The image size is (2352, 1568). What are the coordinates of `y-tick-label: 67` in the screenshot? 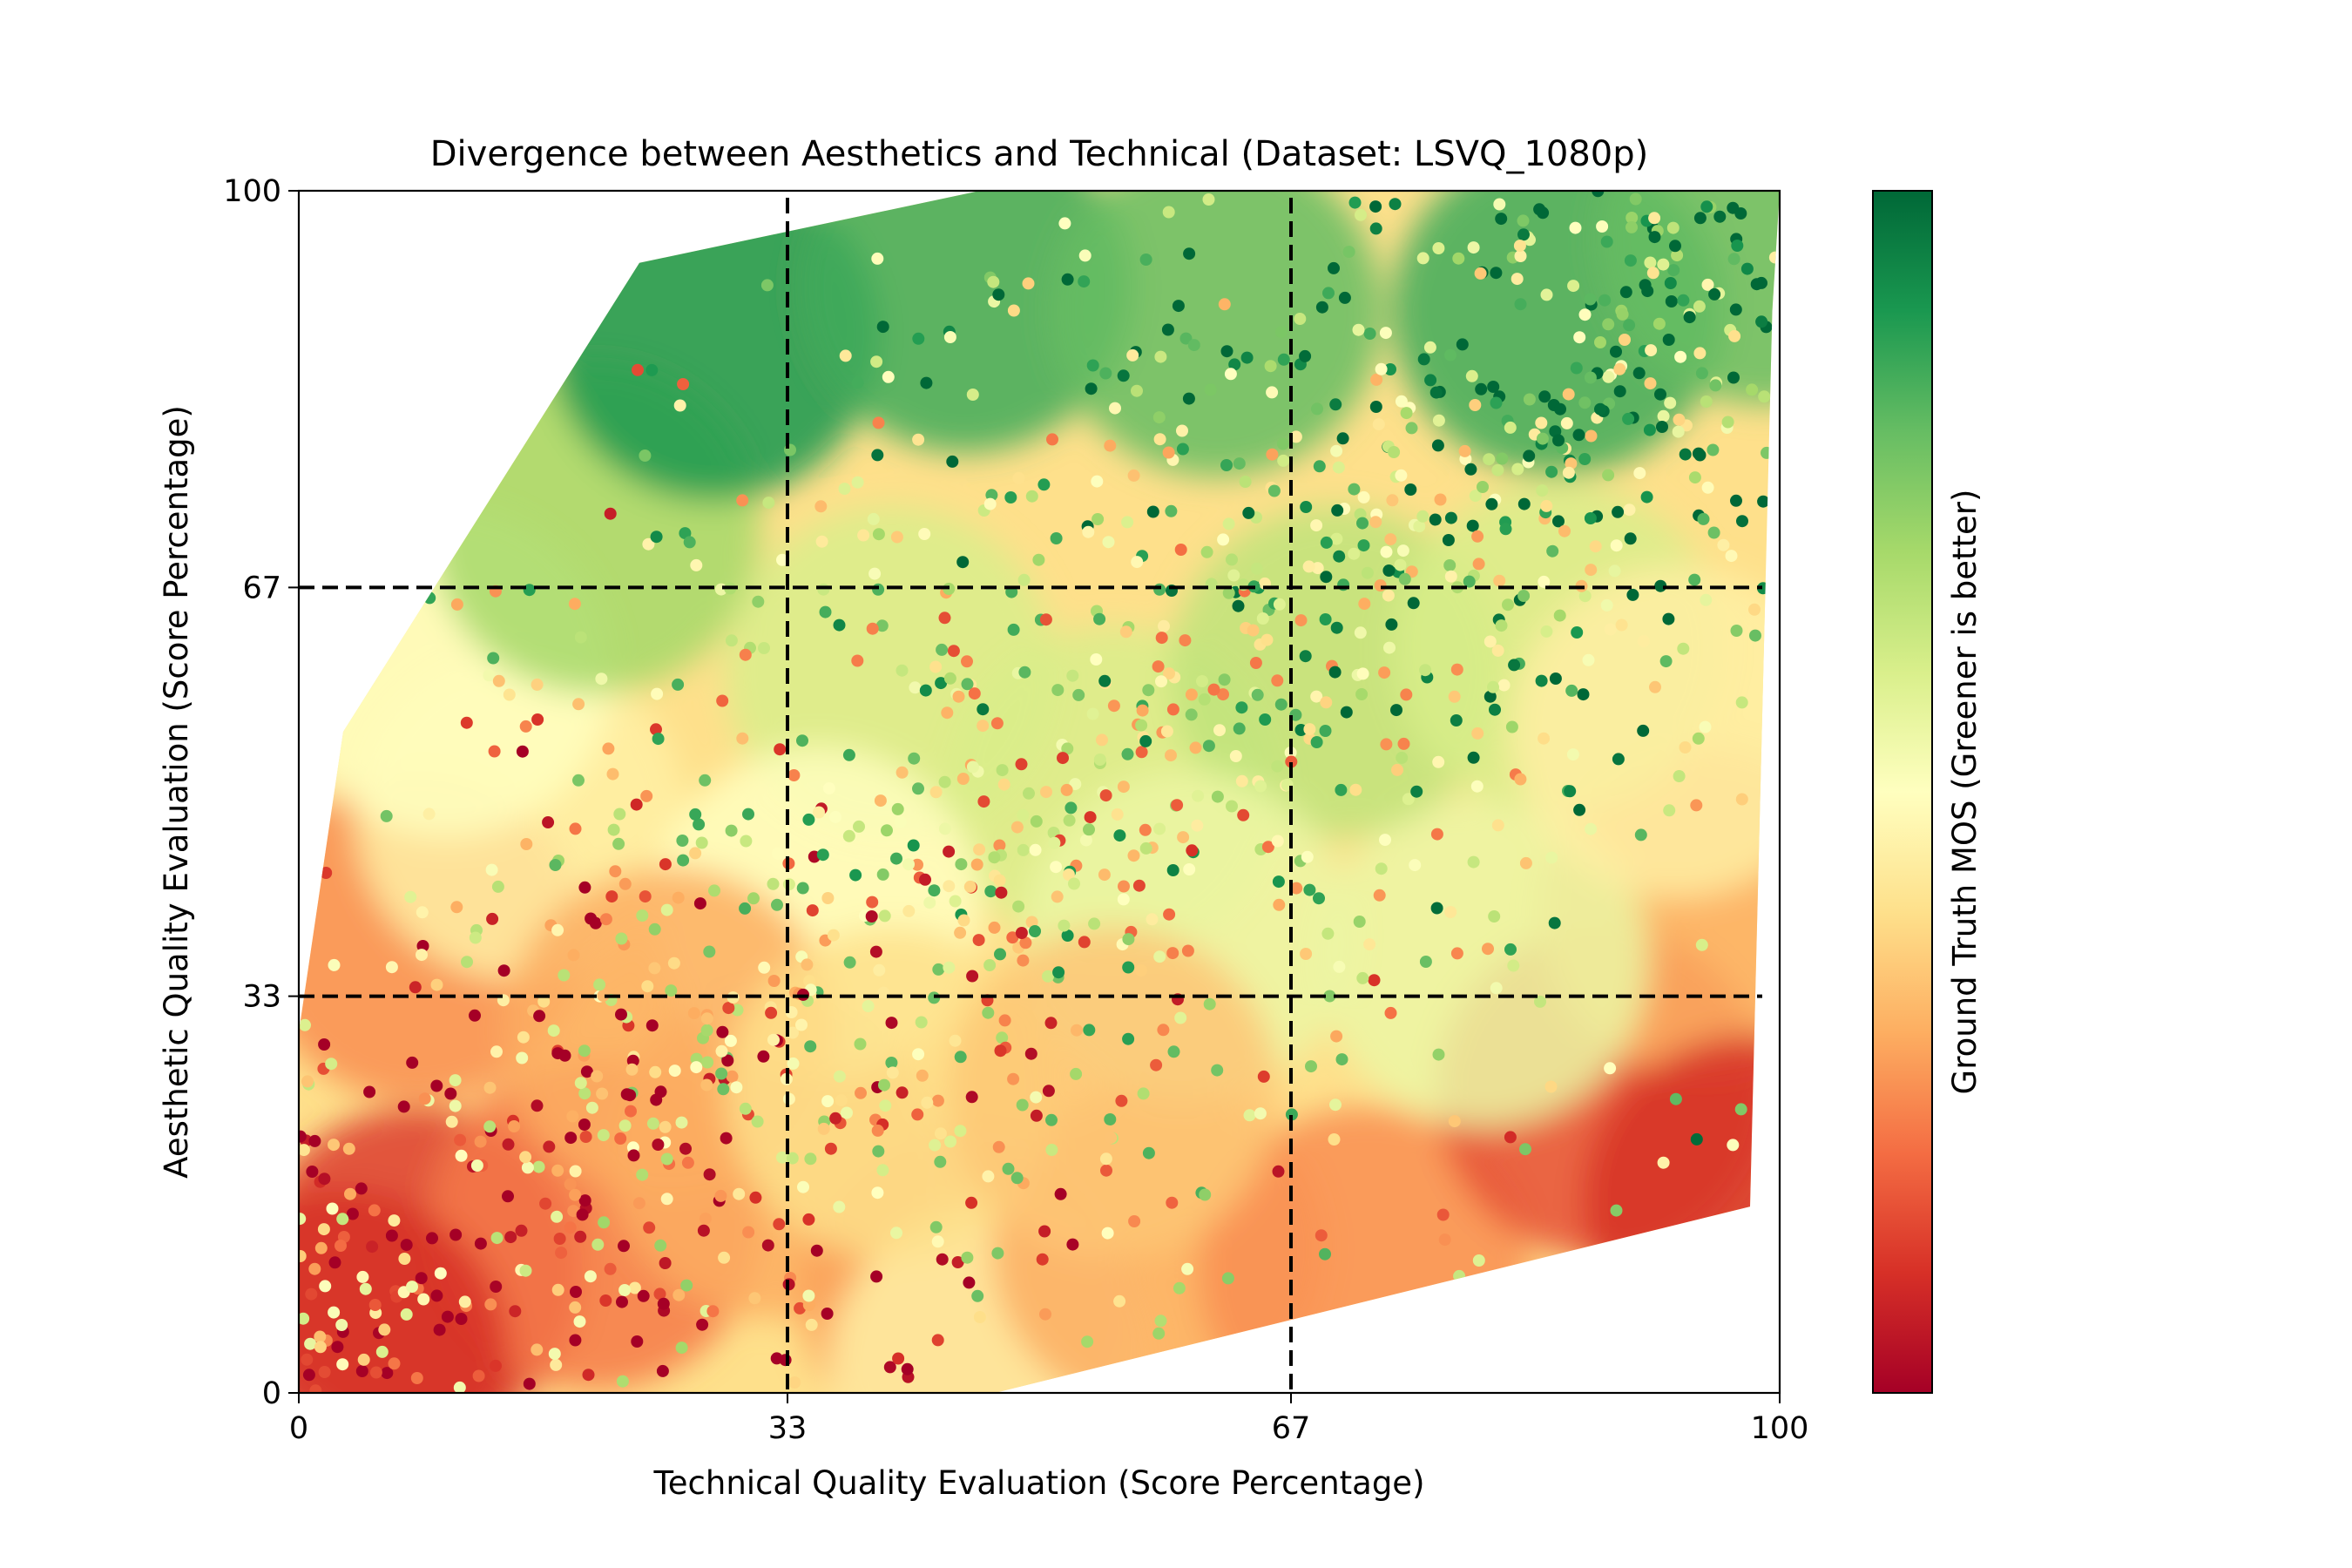 It's located at (261, 588).